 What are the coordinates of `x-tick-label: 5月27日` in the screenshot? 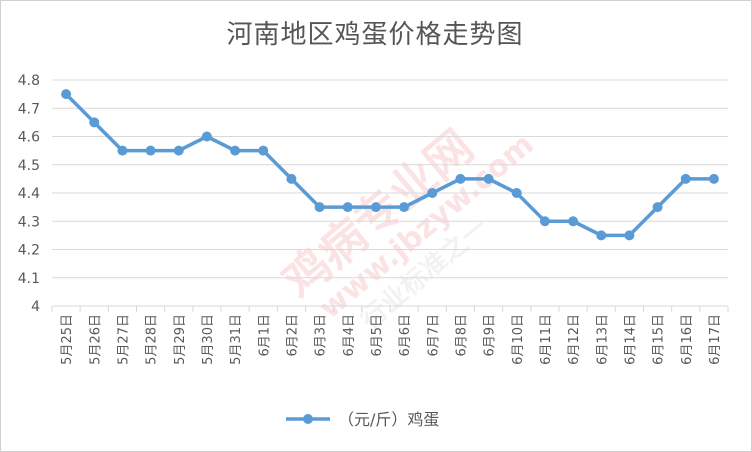 It's located at (123, 339).